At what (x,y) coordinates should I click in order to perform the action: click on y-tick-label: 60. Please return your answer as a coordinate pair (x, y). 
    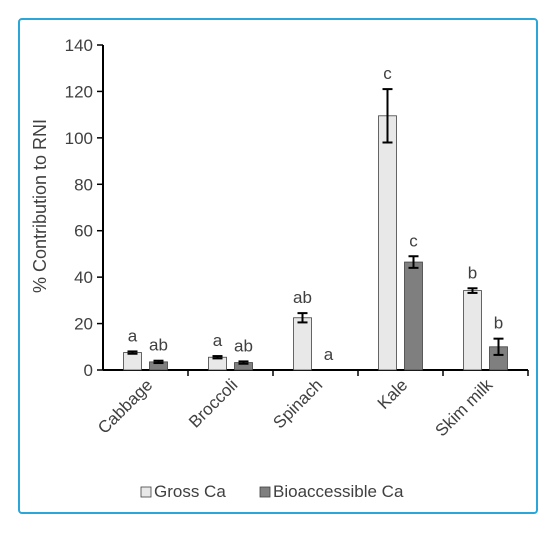
    Looking at the image, I should click on (83, 231).